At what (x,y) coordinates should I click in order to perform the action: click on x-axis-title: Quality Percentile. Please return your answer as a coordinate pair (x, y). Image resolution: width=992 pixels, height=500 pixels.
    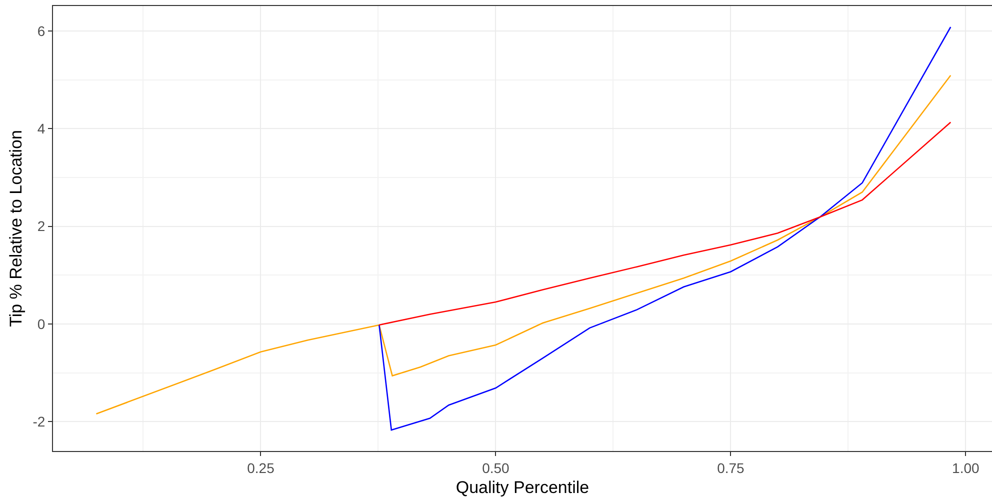
    Looking at the image, I should click on (523, 488).